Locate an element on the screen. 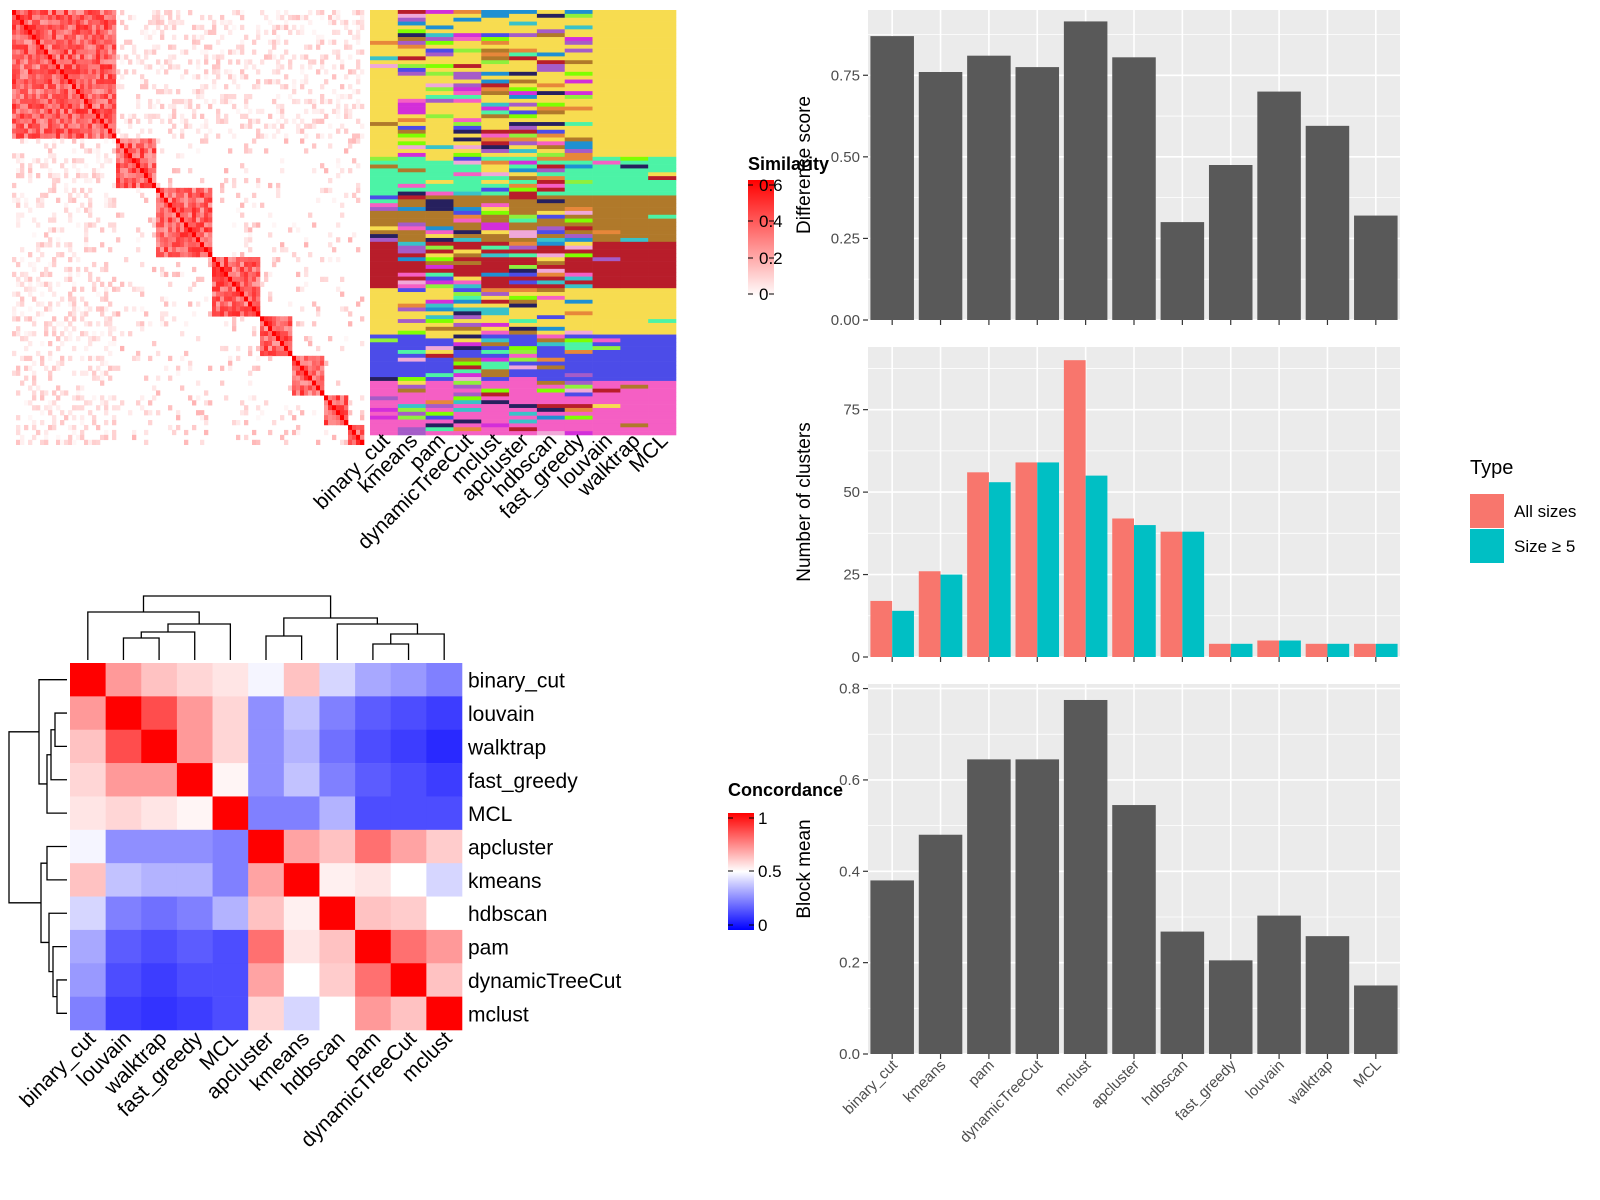 This screenshot has height=1200, width=1600. dendrogram-branch is located at coordinates (52, 732).